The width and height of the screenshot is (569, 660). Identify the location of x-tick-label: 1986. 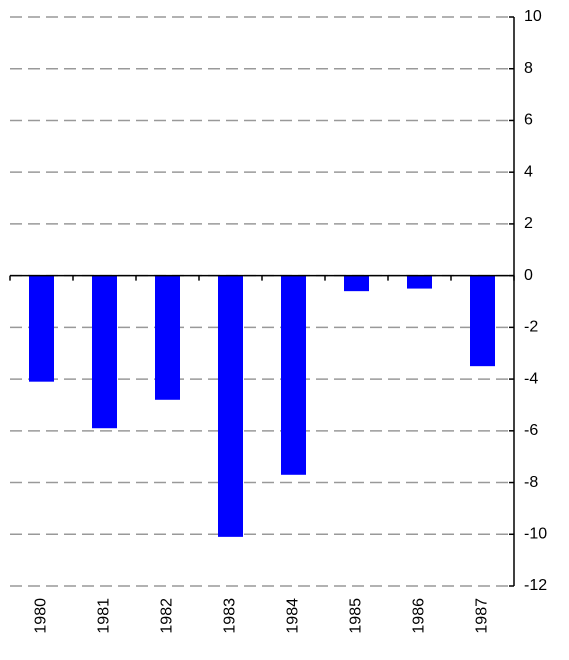
(419, 616).